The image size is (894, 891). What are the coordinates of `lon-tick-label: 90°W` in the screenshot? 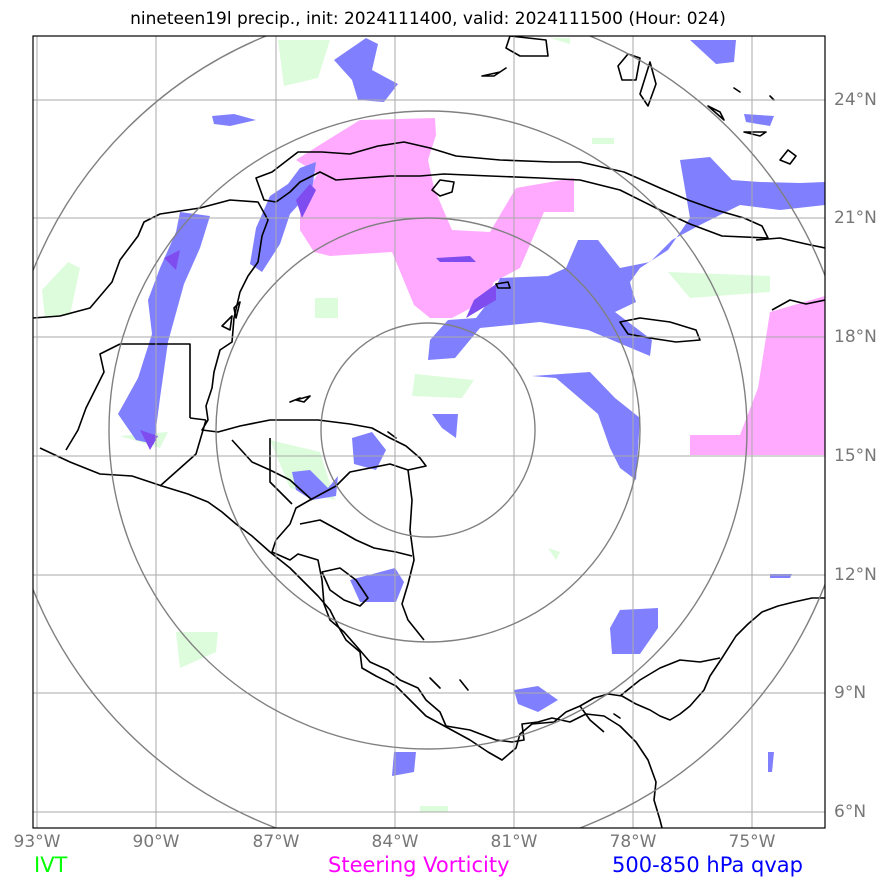 It's located at (156, 842).